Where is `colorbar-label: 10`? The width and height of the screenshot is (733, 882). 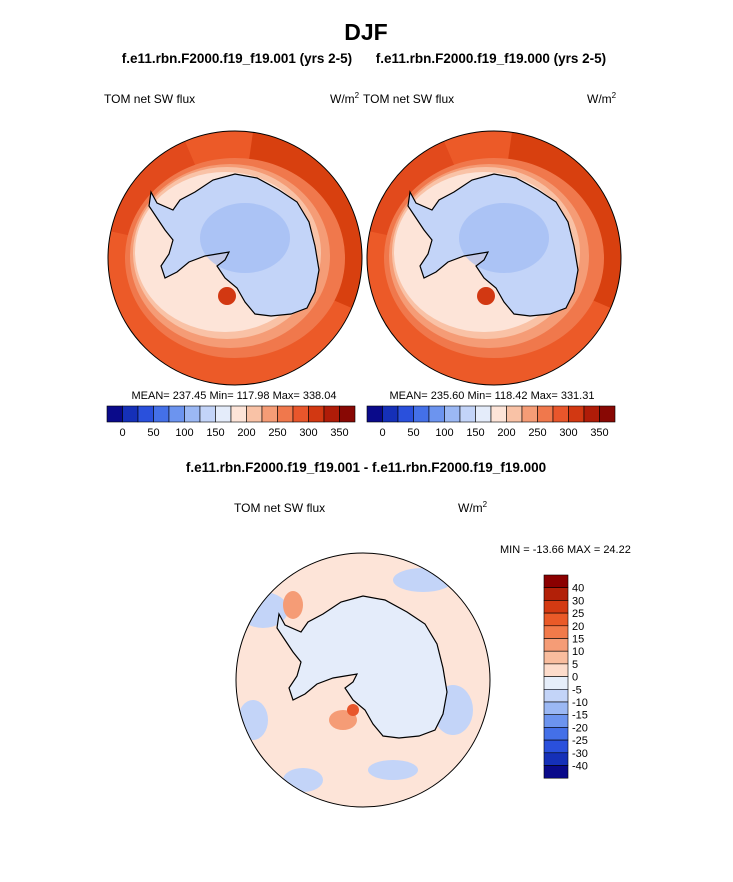 colorbar-label: 10 is located at coordinates (578, 652).